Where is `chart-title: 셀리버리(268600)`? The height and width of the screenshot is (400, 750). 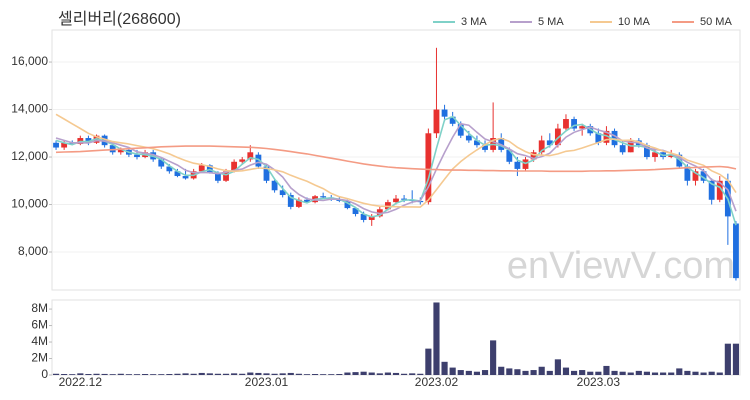
chart-title: 셀리버리(268600) is located at coordinates (119, 19).